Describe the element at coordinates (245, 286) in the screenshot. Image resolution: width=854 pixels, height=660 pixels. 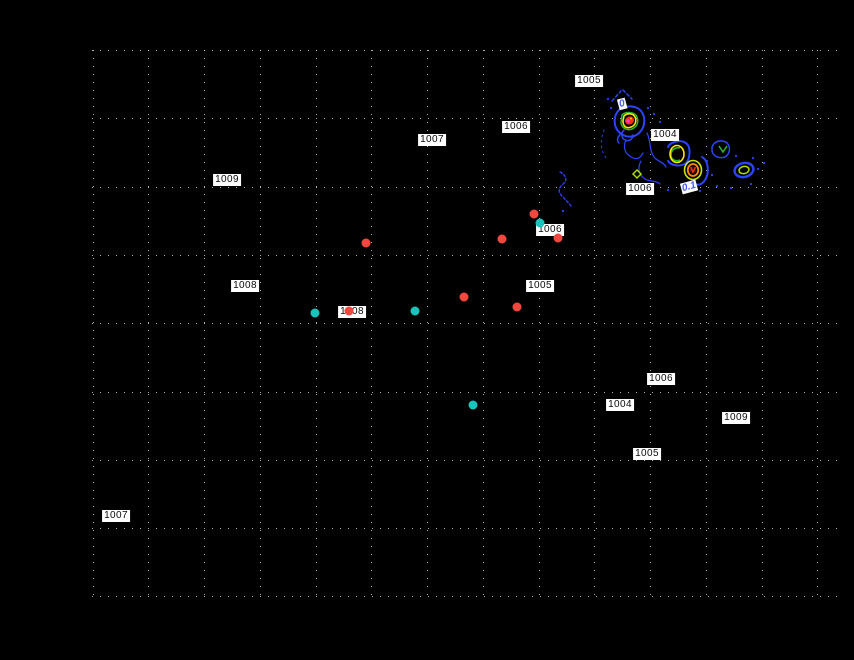
I see `pressure-label: 1008` at that location.